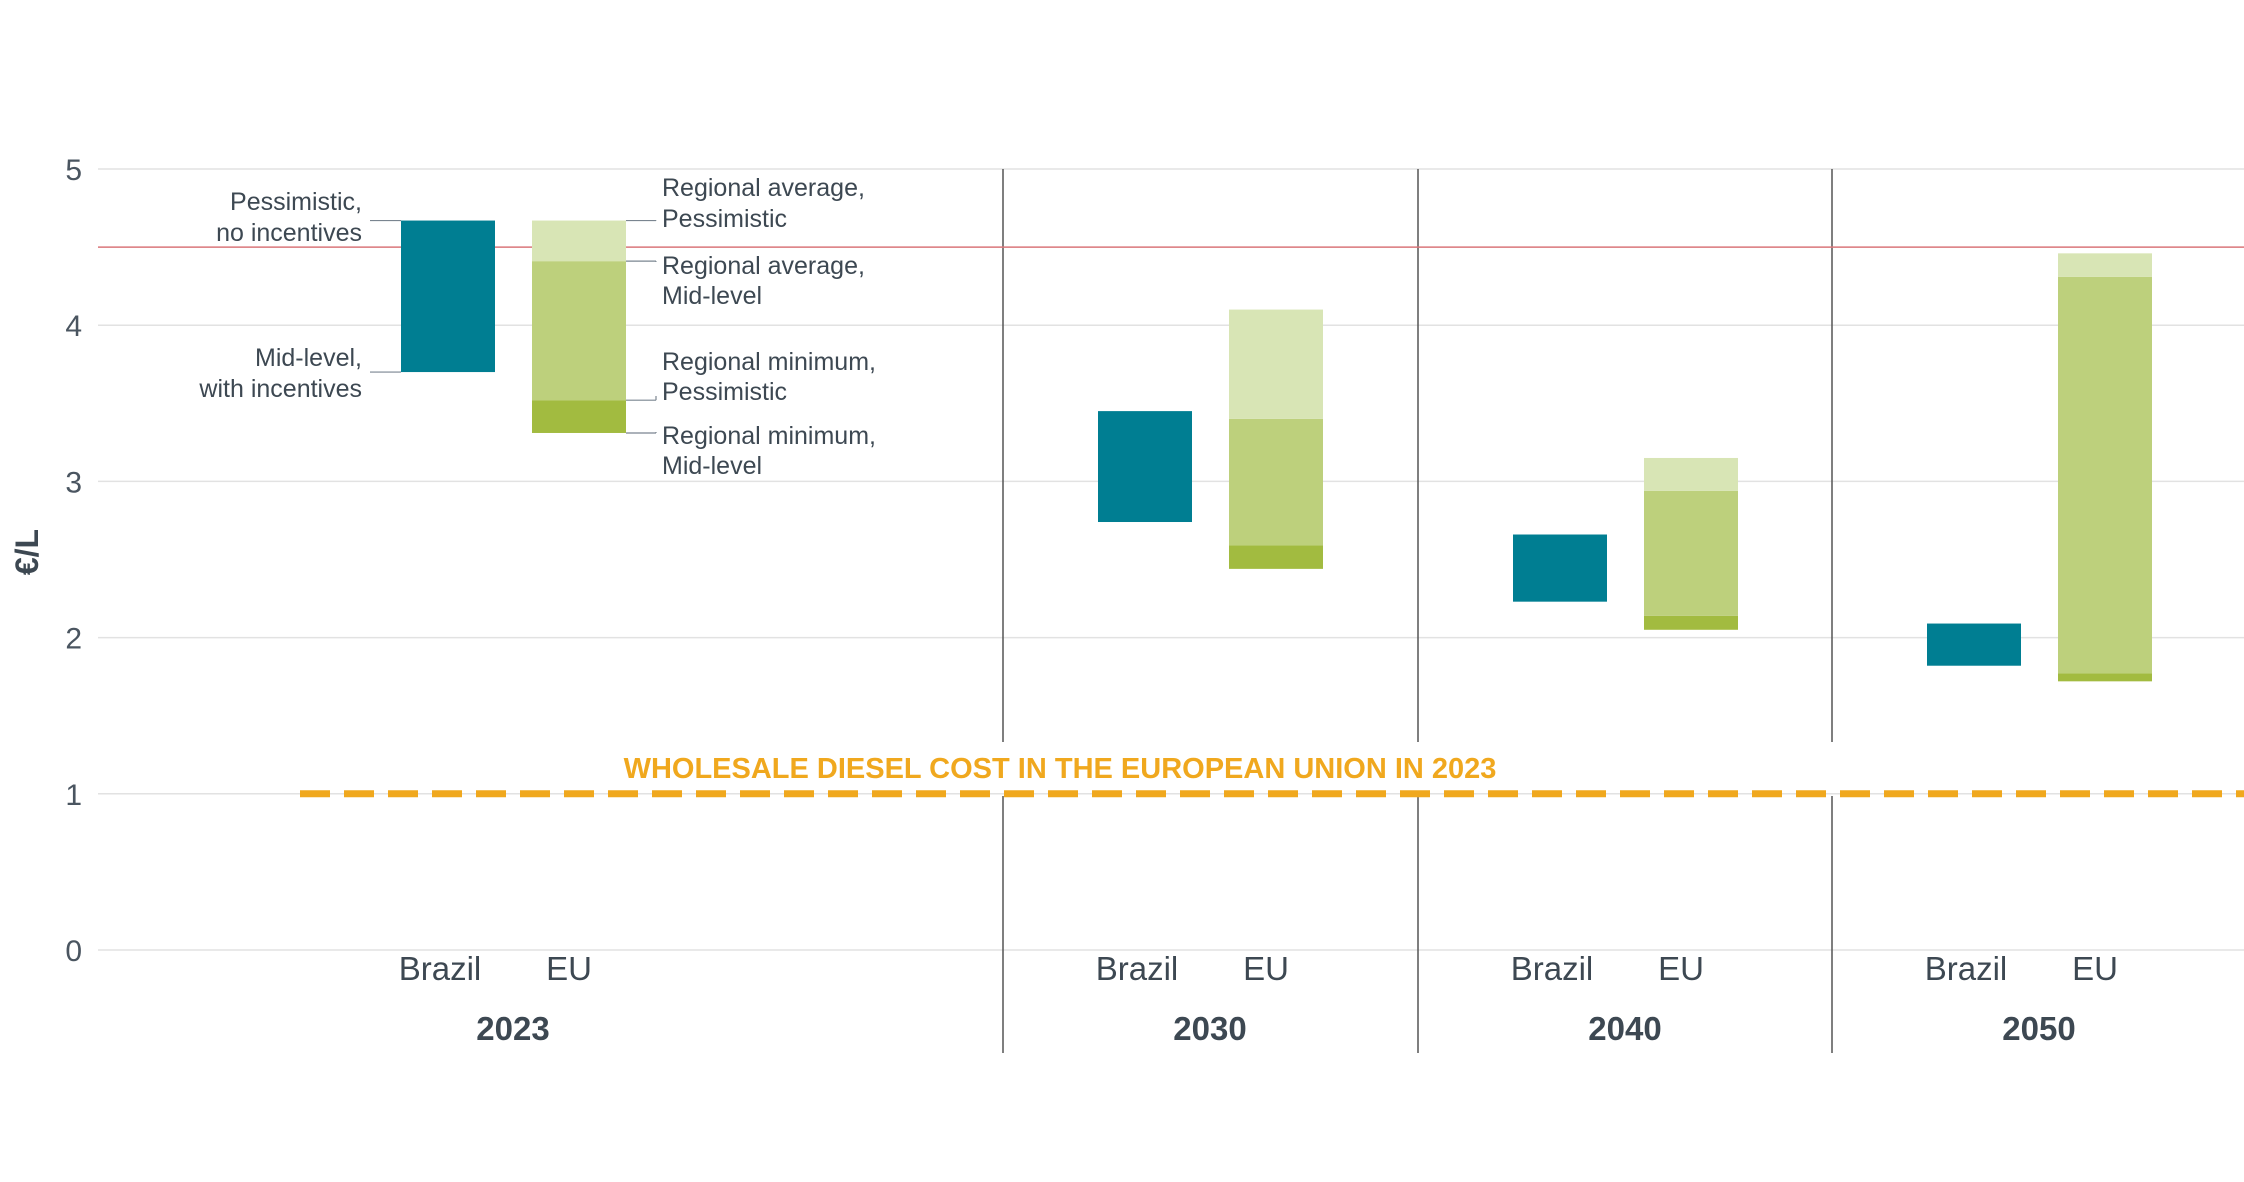 This screenshot has height=1182, width=2244. I want to click on annotation-eu_min_pess: Pessimistic, so click(724, 392).